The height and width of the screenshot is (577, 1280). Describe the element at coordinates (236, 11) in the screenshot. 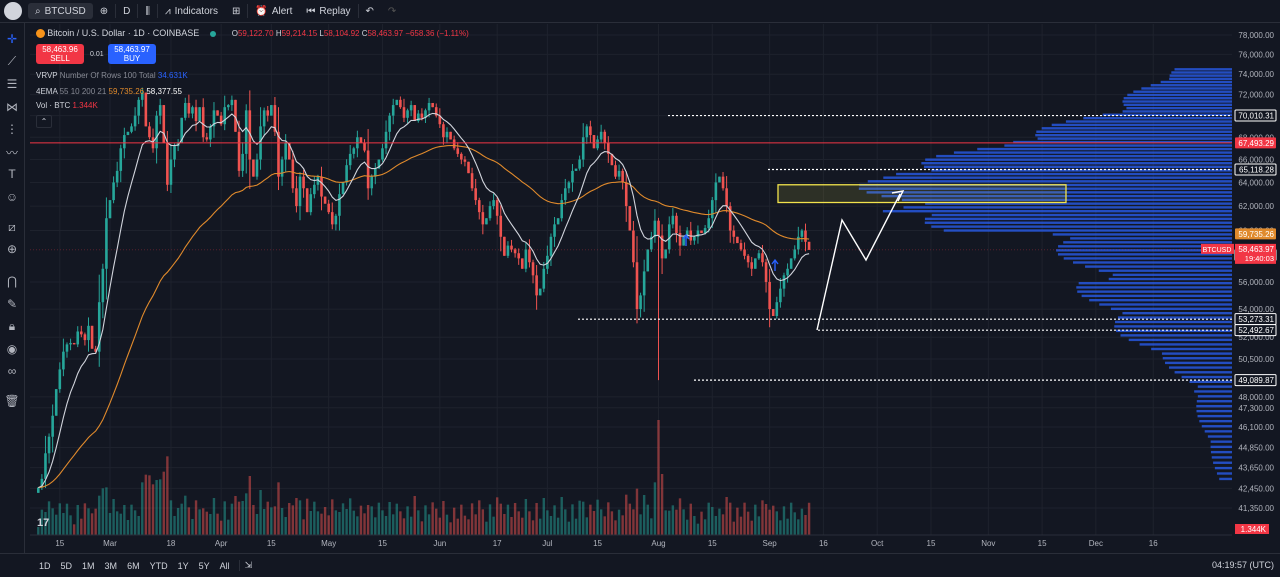

I see `templates-button: ⊞` at that location.